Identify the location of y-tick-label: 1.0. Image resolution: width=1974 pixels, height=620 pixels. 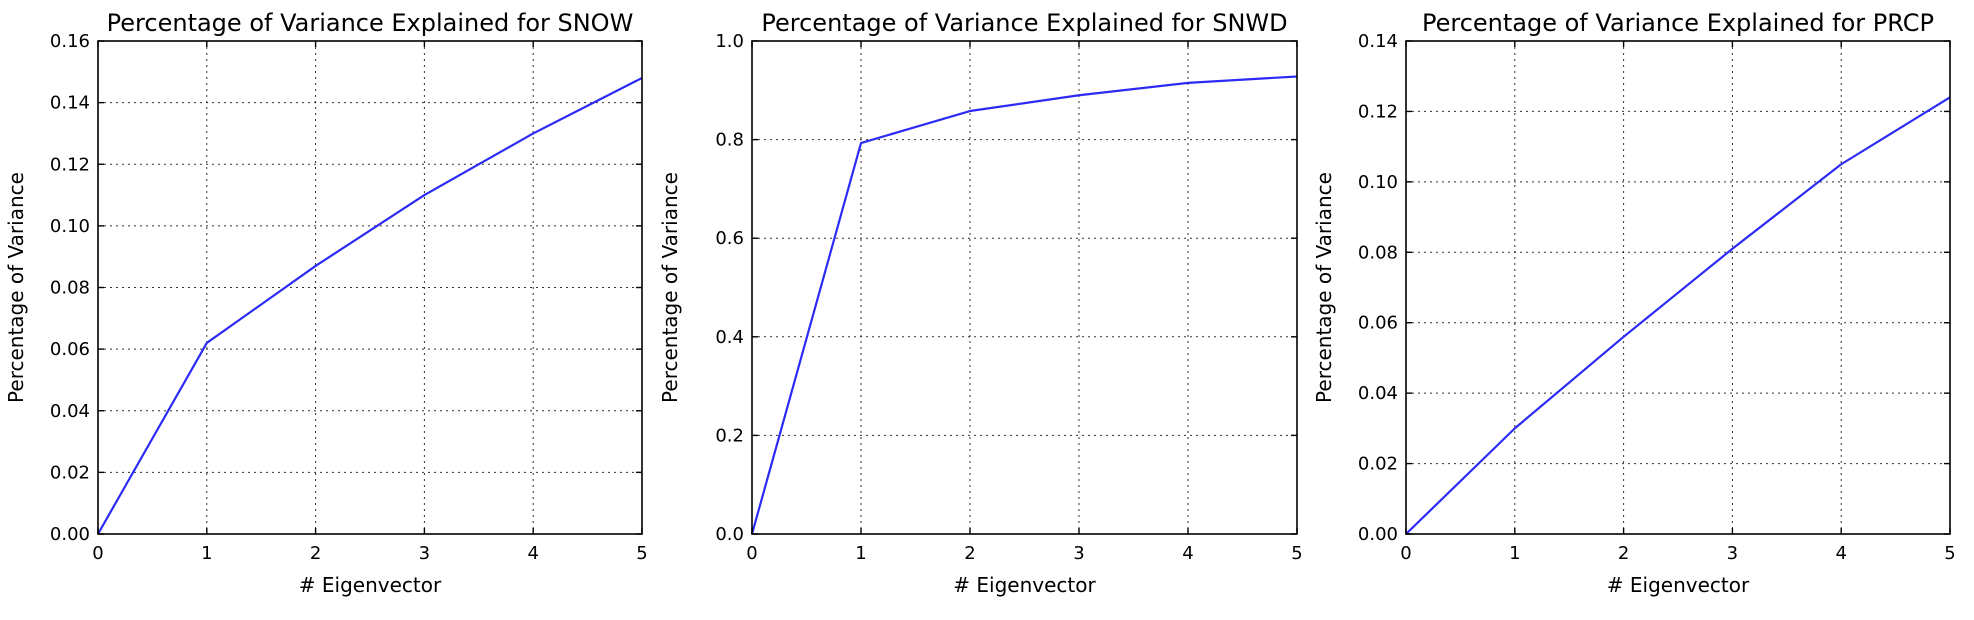
(729, 41).